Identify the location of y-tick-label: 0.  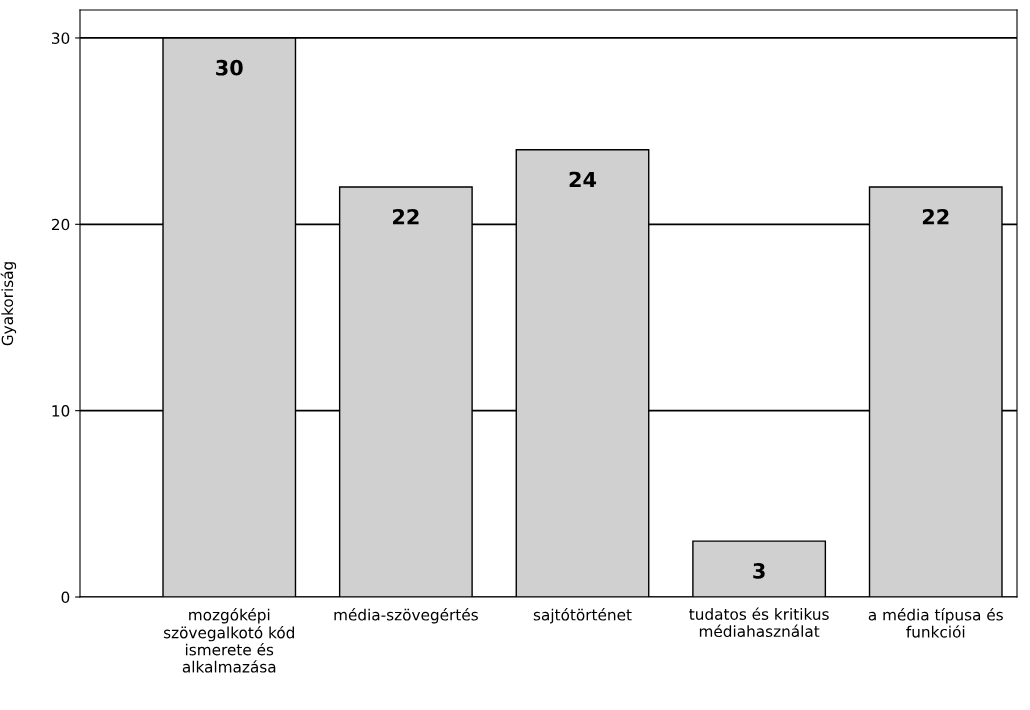
(65, 597).